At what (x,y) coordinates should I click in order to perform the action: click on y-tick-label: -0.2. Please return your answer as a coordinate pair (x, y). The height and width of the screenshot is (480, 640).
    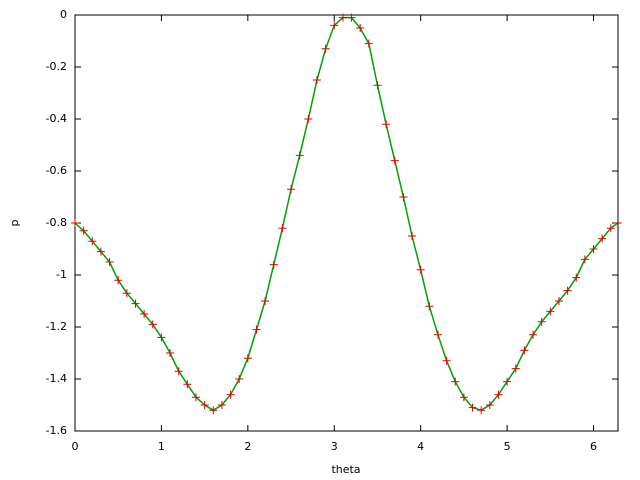
    Looking at the image, I should click on (56, 66).